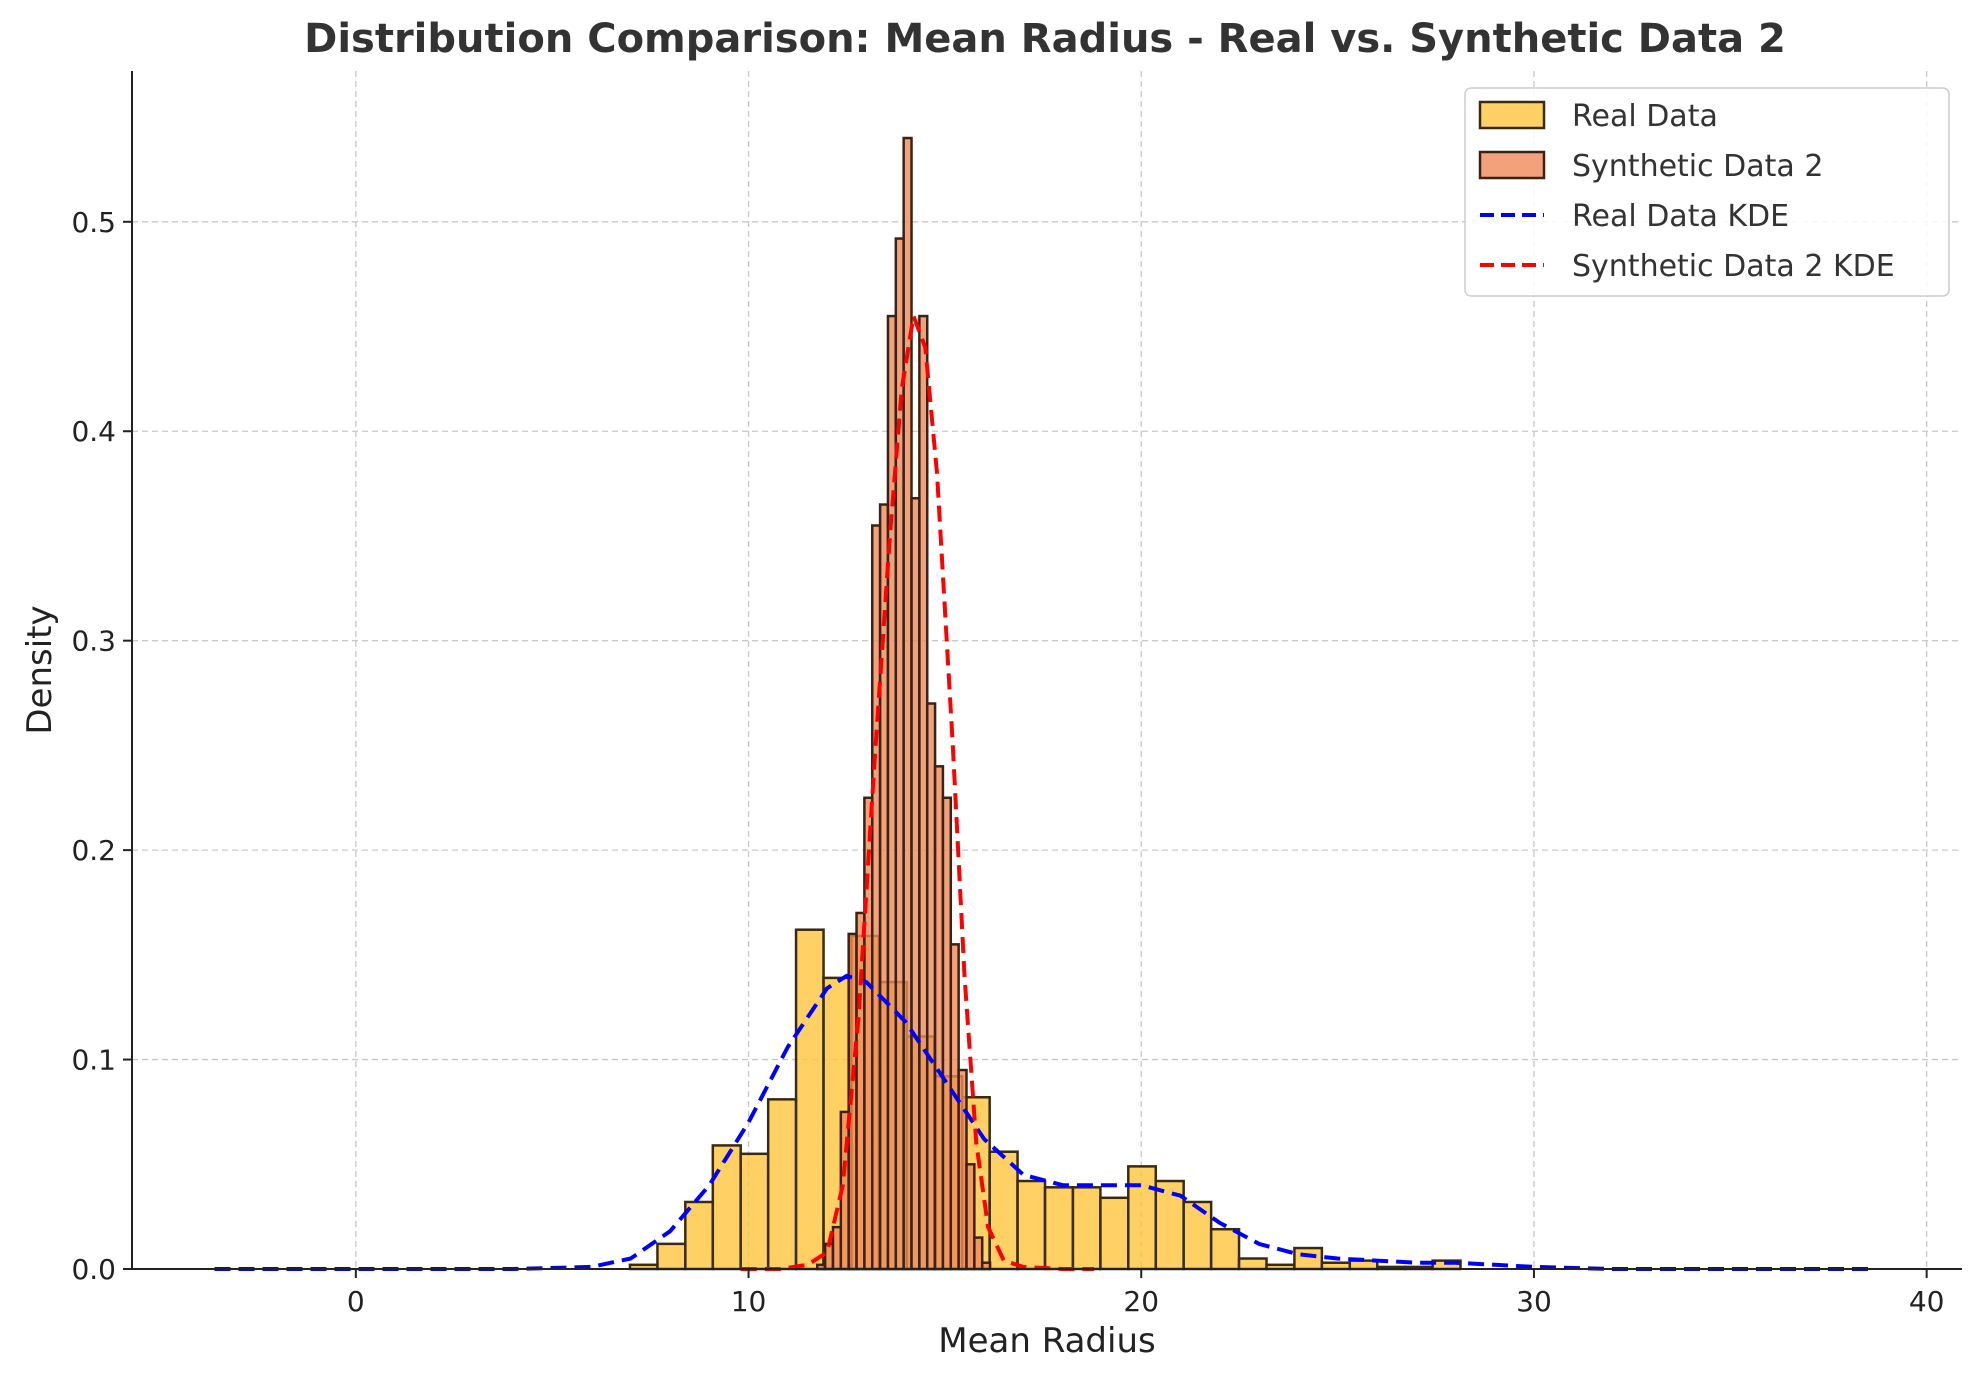 The height and width of the screenshot is (1380, 1979). I want to click on y-tick-label-1: 0.1, so click(93, 1060).